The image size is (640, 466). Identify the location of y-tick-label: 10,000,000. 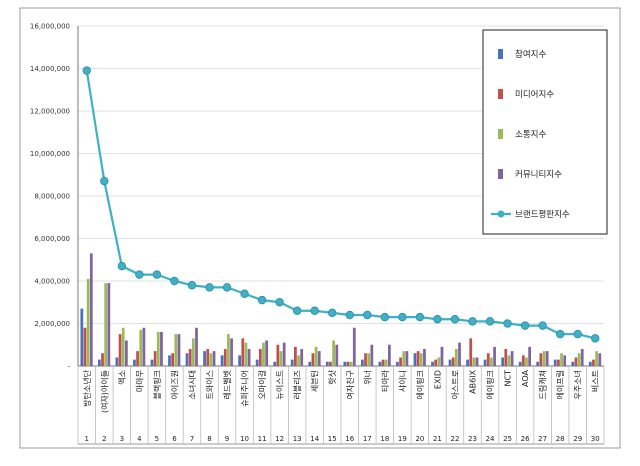
(50, 154).